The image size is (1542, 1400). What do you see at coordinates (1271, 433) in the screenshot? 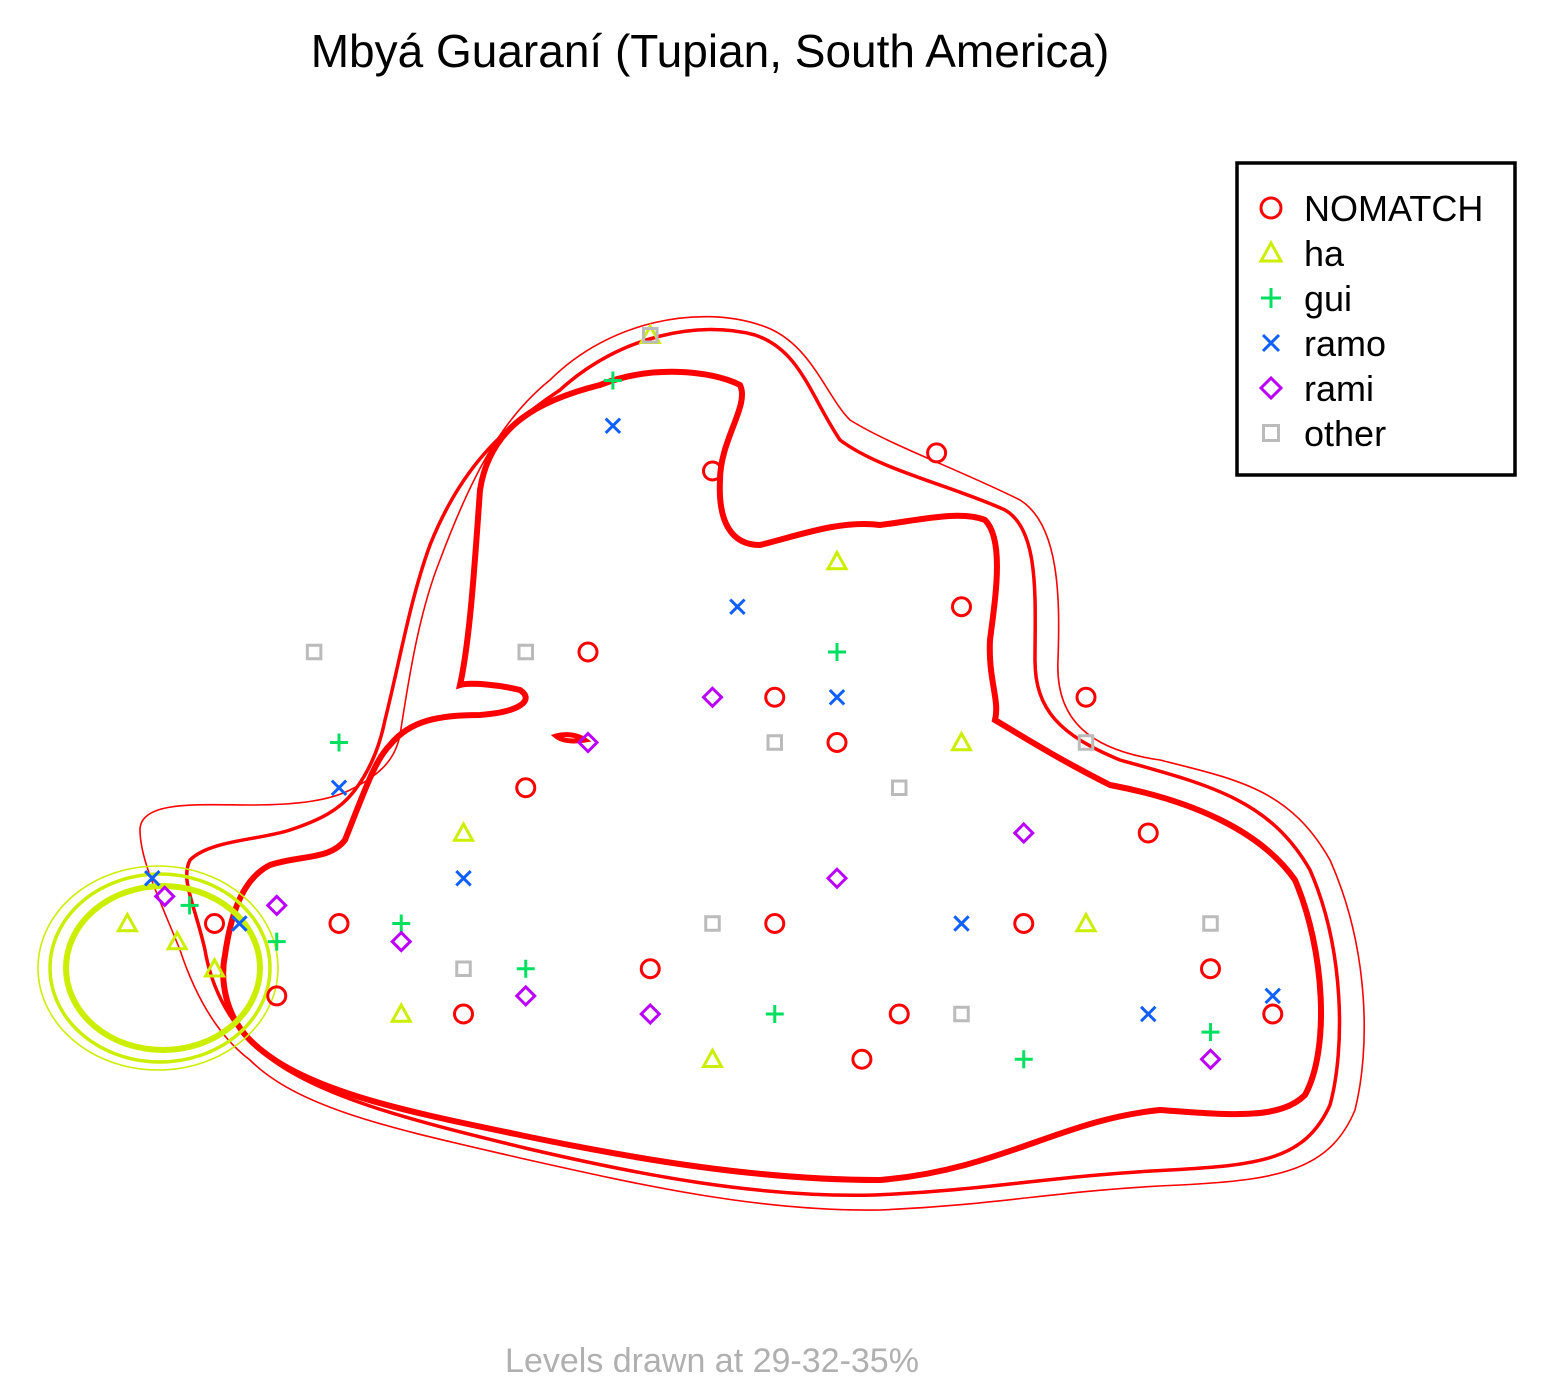
I see `legend-marker-other` at bounding box center [1271, 433].